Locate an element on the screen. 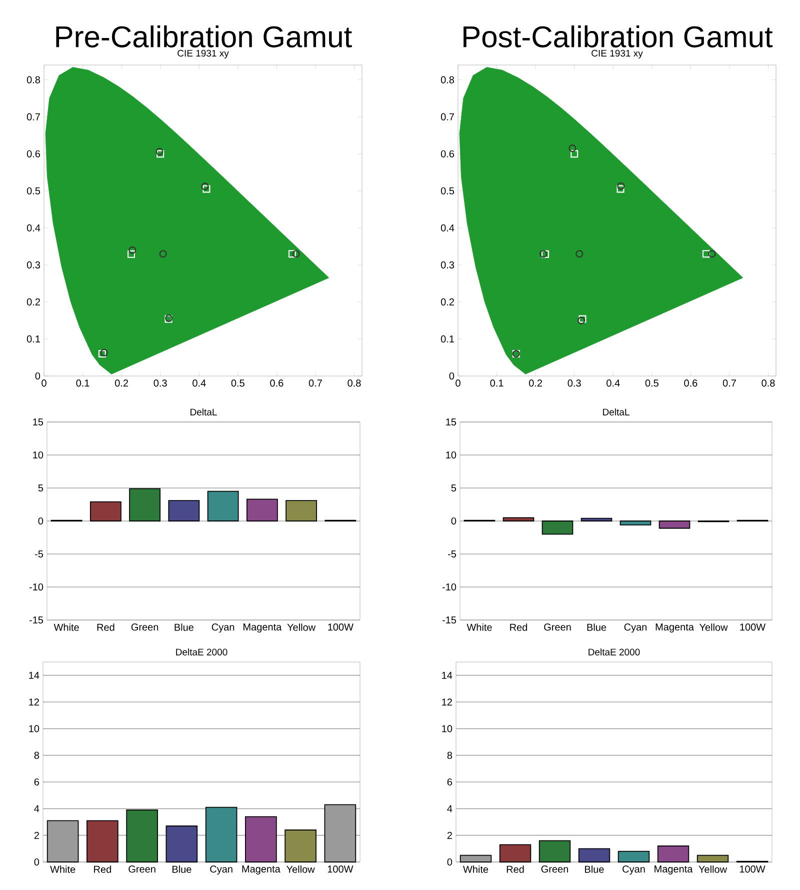 Image resolution: width=800 pixels, height=890 pixels. y-tick-label: 0.1 is located at coordinates (33, 339).